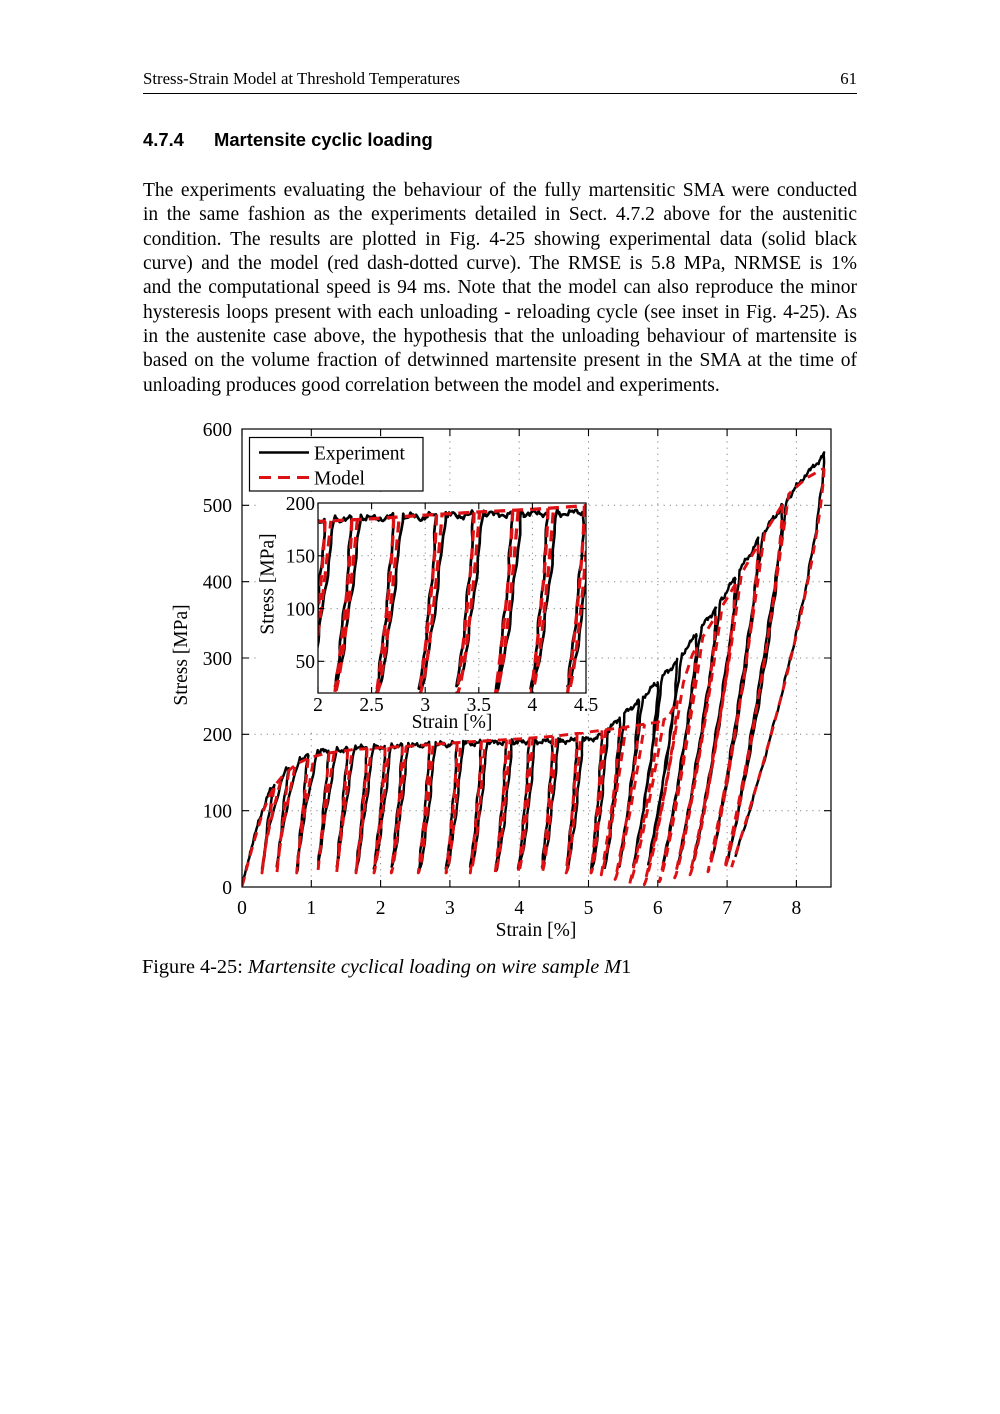 This screenshot has height=1414, width=1000. What do you see at coordinates (300, 557) in the screenshot?
I see `svg-text: 150` at bounding box center [300, 557].